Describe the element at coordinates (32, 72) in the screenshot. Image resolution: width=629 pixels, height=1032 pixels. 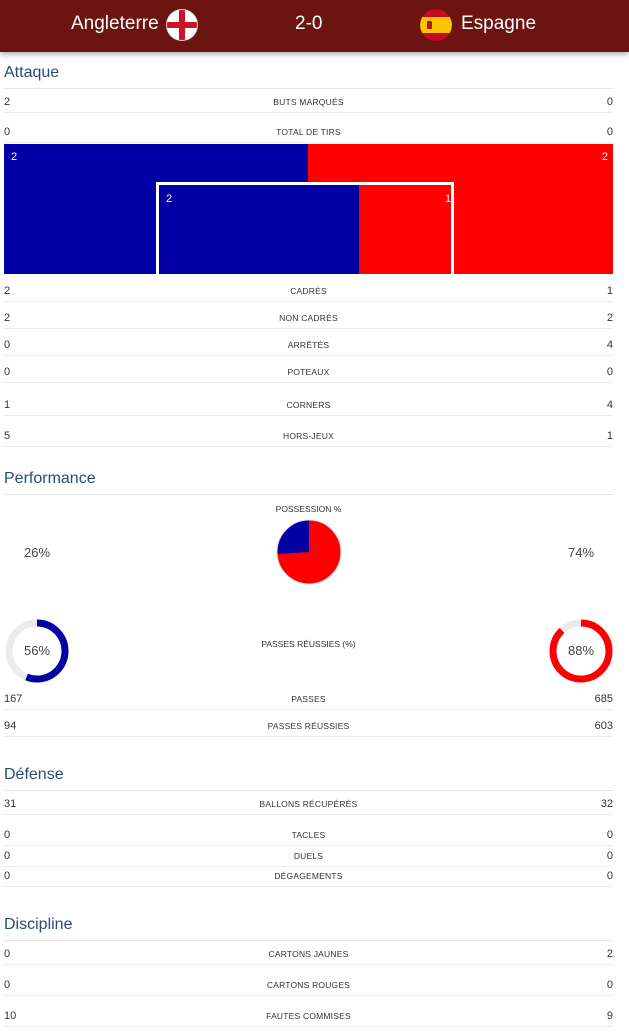
I see `section-title-attaque: Attaque` at that location.